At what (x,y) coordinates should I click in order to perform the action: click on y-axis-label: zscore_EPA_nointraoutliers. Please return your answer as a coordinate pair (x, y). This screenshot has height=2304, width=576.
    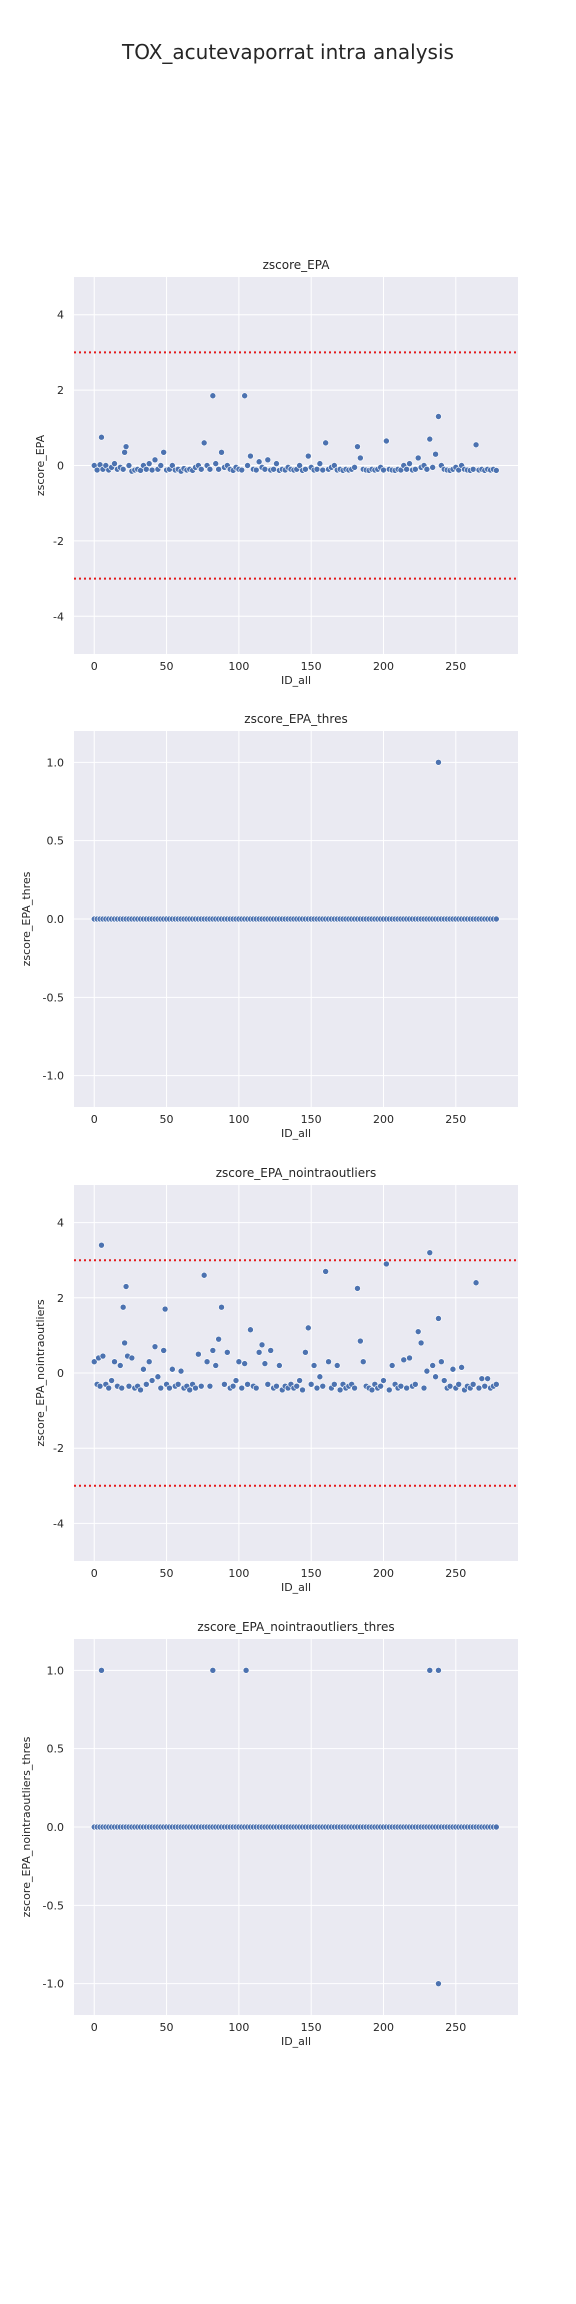
    Looking at the image, I should click on (40, 1372).